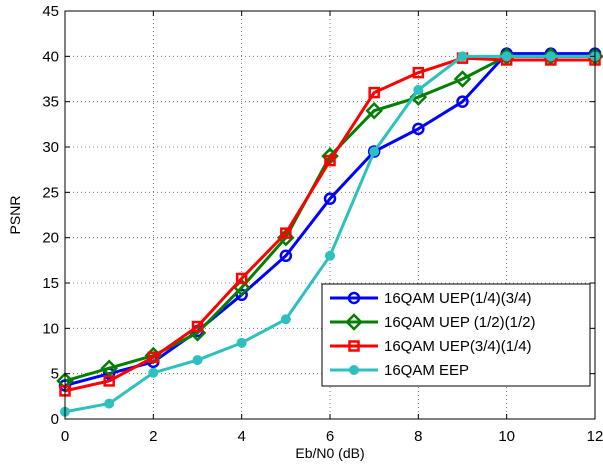 The height and width of the screenshot is (469, 603). I want to click on legend-label: 16QAM UEP(3/4)(1/4), so click(458, 346).